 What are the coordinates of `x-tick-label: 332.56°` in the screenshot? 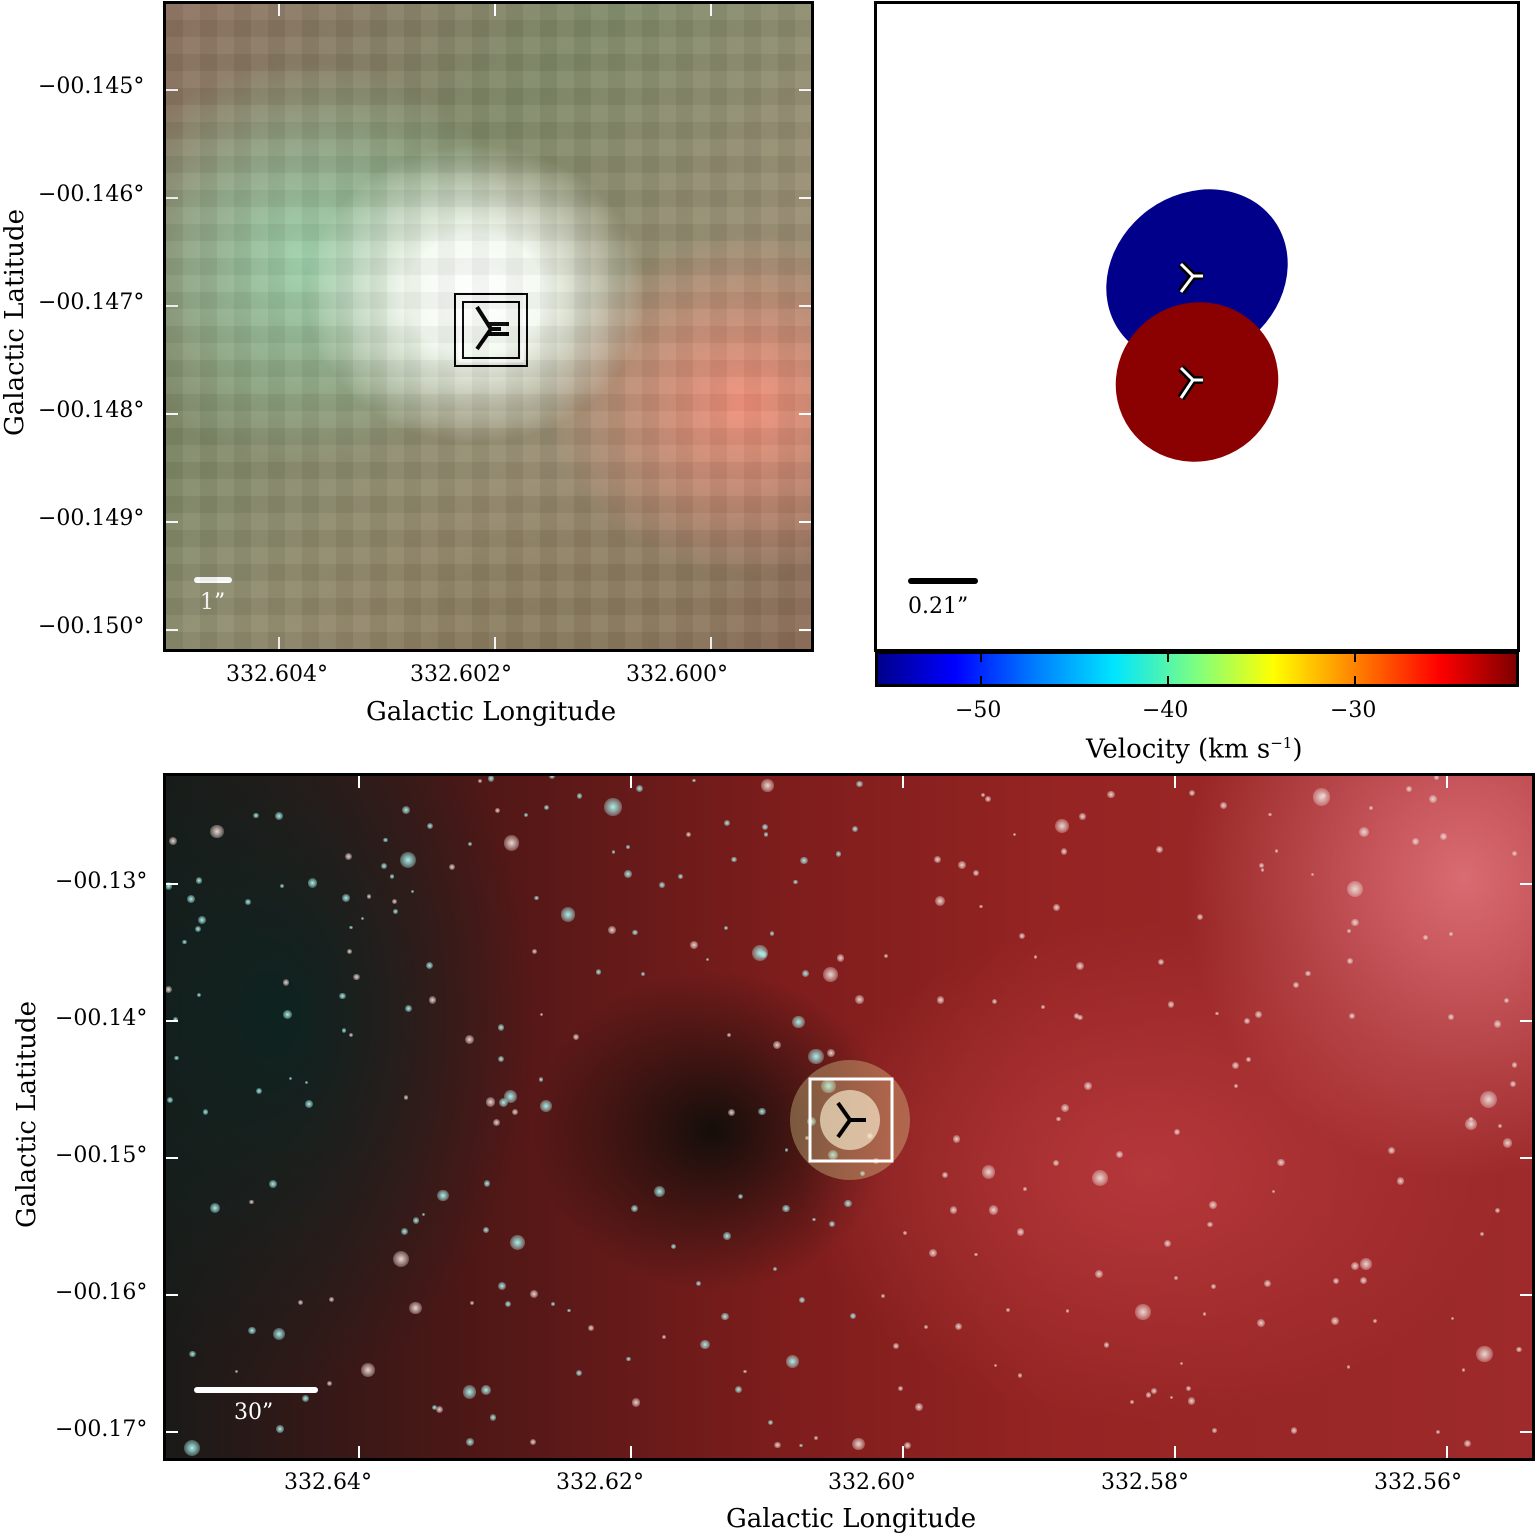 It's located at (1418, 1482).